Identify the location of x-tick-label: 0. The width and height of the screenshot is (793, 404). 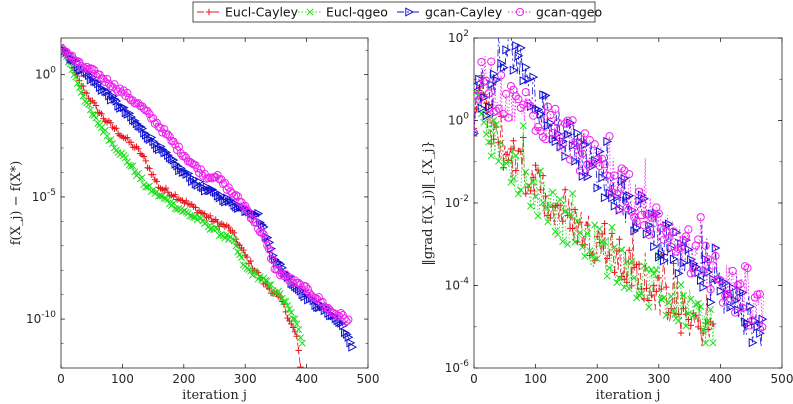
(474, 379).